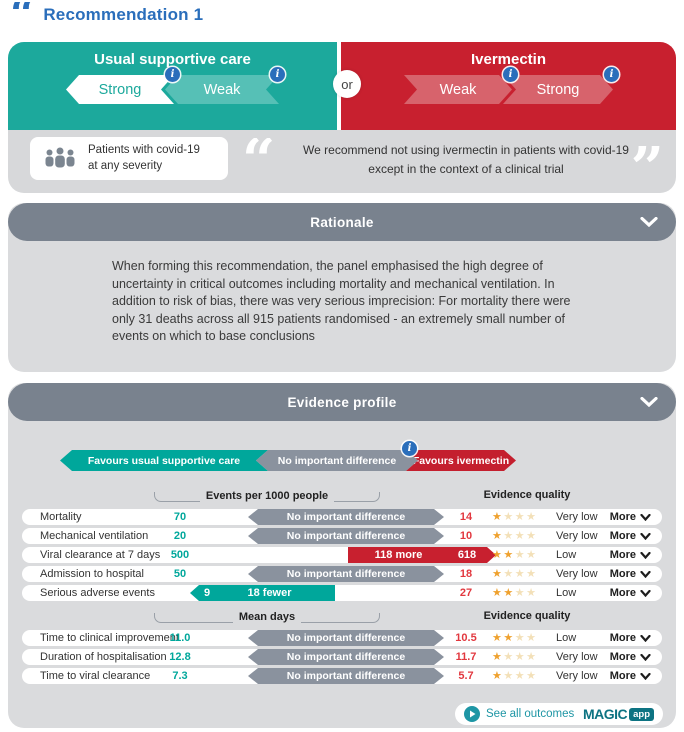 Image resolution: width=684 pixels, height=732 pixels. Describe the element at coordinates (180, 638) in the screenshot. I see `left-value: 11.0` at that location.